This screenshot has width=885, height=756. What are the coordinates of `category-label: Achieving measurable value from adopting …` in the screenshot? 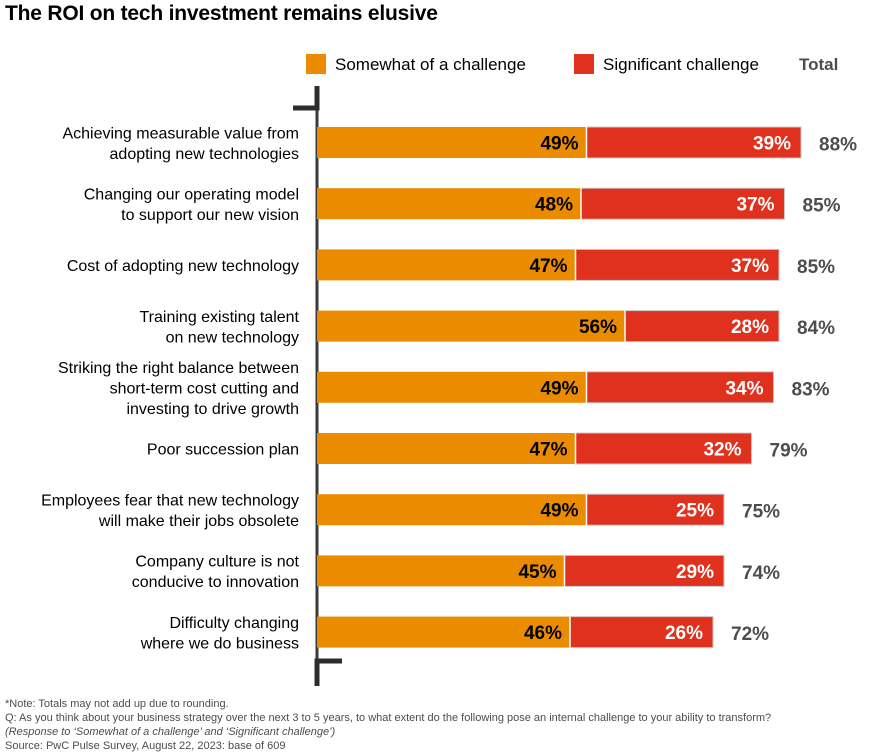 It's located at (180, 144).